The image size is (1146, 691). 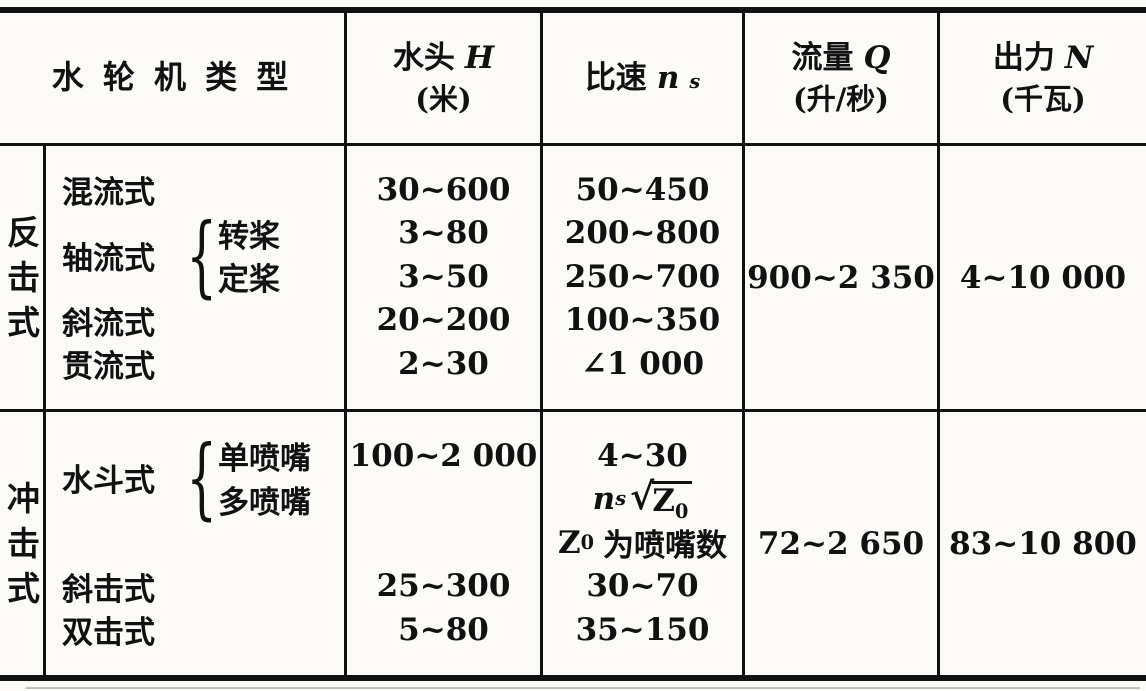 What do you see at coordinates (642, 629) in the screenshot?
I see `speed-range: 35~150` at bounding box center [642, 629].